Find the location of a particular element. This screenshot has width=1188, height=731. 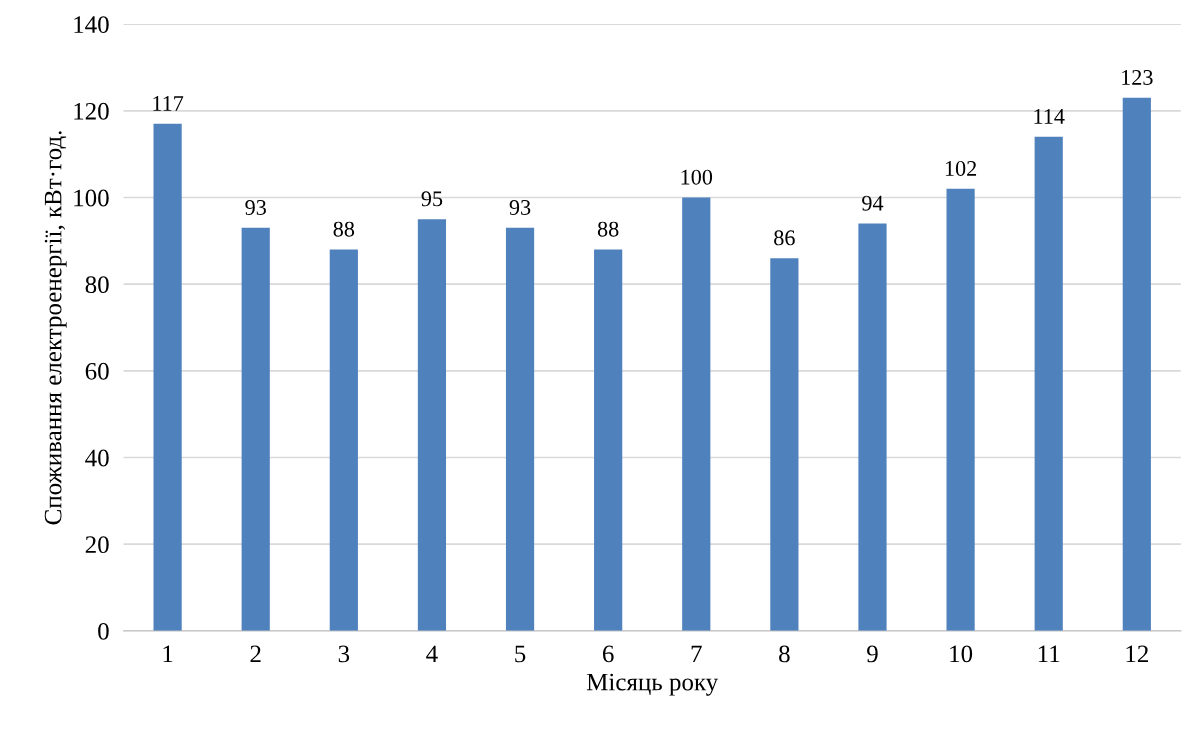

y-tick-label: 40 is located at coordinates (97, 458).